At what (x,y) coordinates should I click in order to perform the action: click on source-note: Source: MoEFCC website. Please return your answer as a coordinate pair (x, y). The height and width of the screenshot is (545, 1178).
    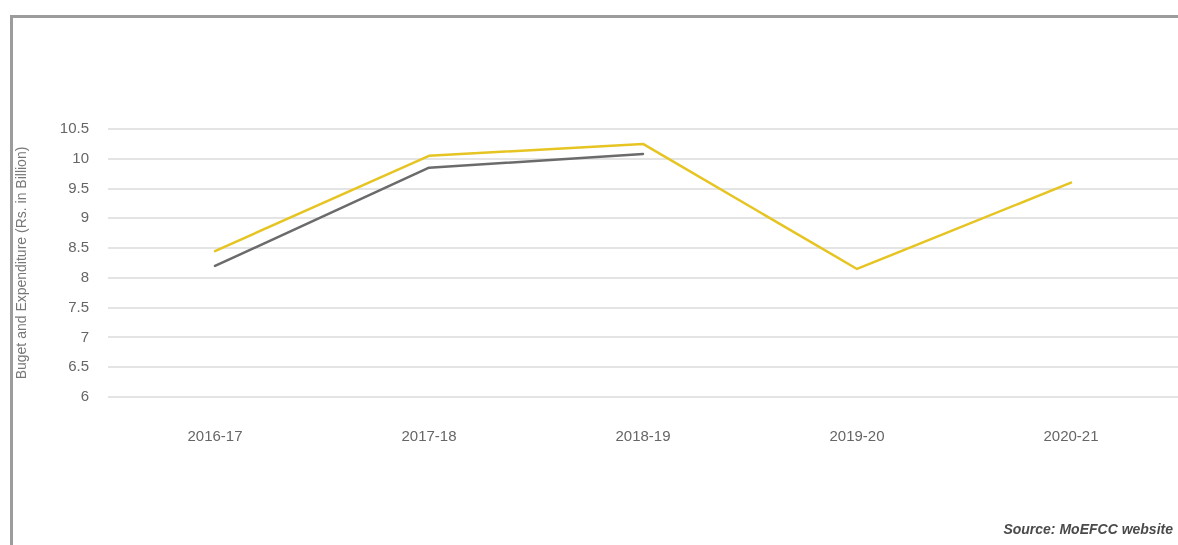
    Looking at the image, I should click on (1088, 529).